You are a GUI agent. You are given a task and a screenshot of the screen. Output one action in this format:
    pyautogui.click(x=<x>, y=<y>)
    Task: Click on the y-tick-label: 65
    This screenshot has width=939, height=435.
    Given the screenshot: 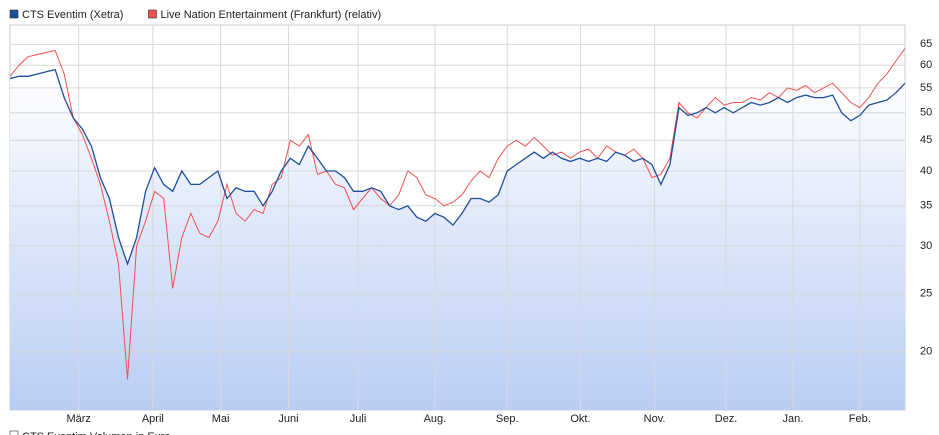 What is the action you would take?
    pyautogui.click(x=926, y=44)
    